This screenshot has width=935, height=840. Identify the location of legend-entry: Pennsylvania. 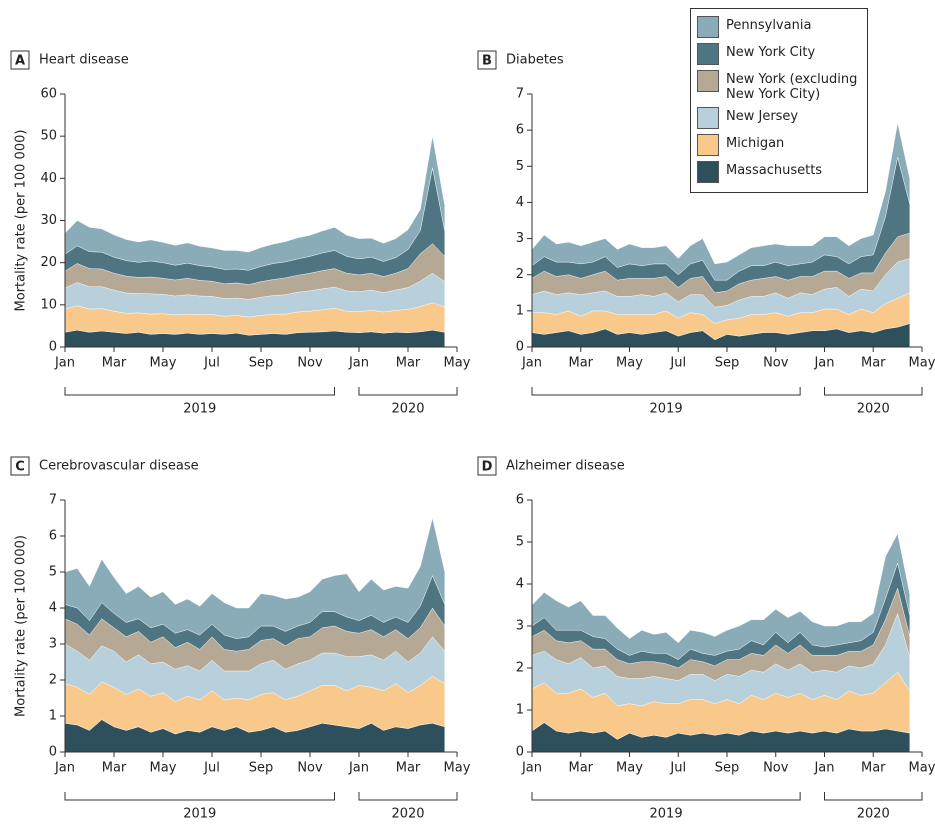
(779, 27).